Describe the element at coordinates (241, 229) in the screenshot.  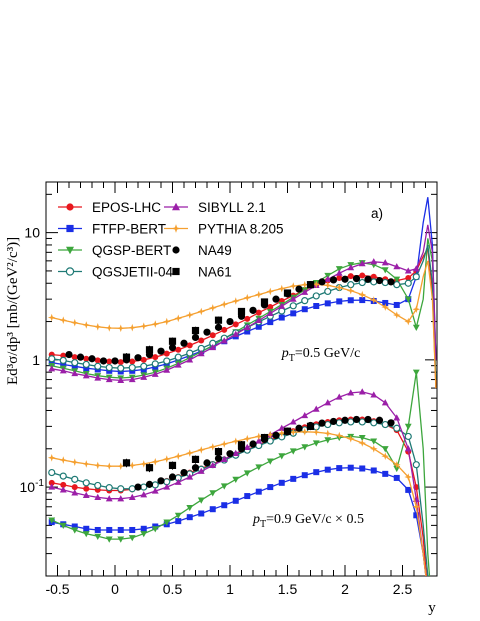
I see `legend-label: PYTHIA 8.205` at that location.